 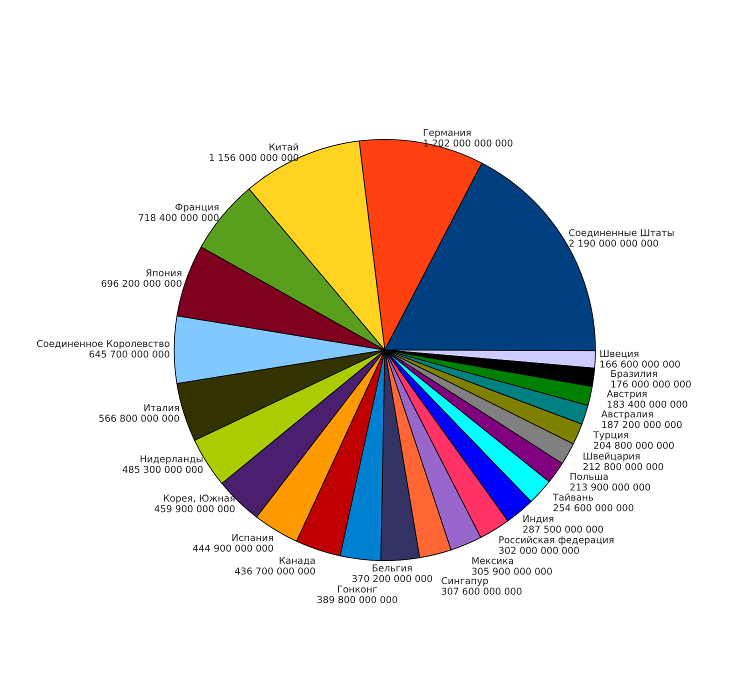 I want to click on slice-label: Российская федерация, so click(x=556, y=541).